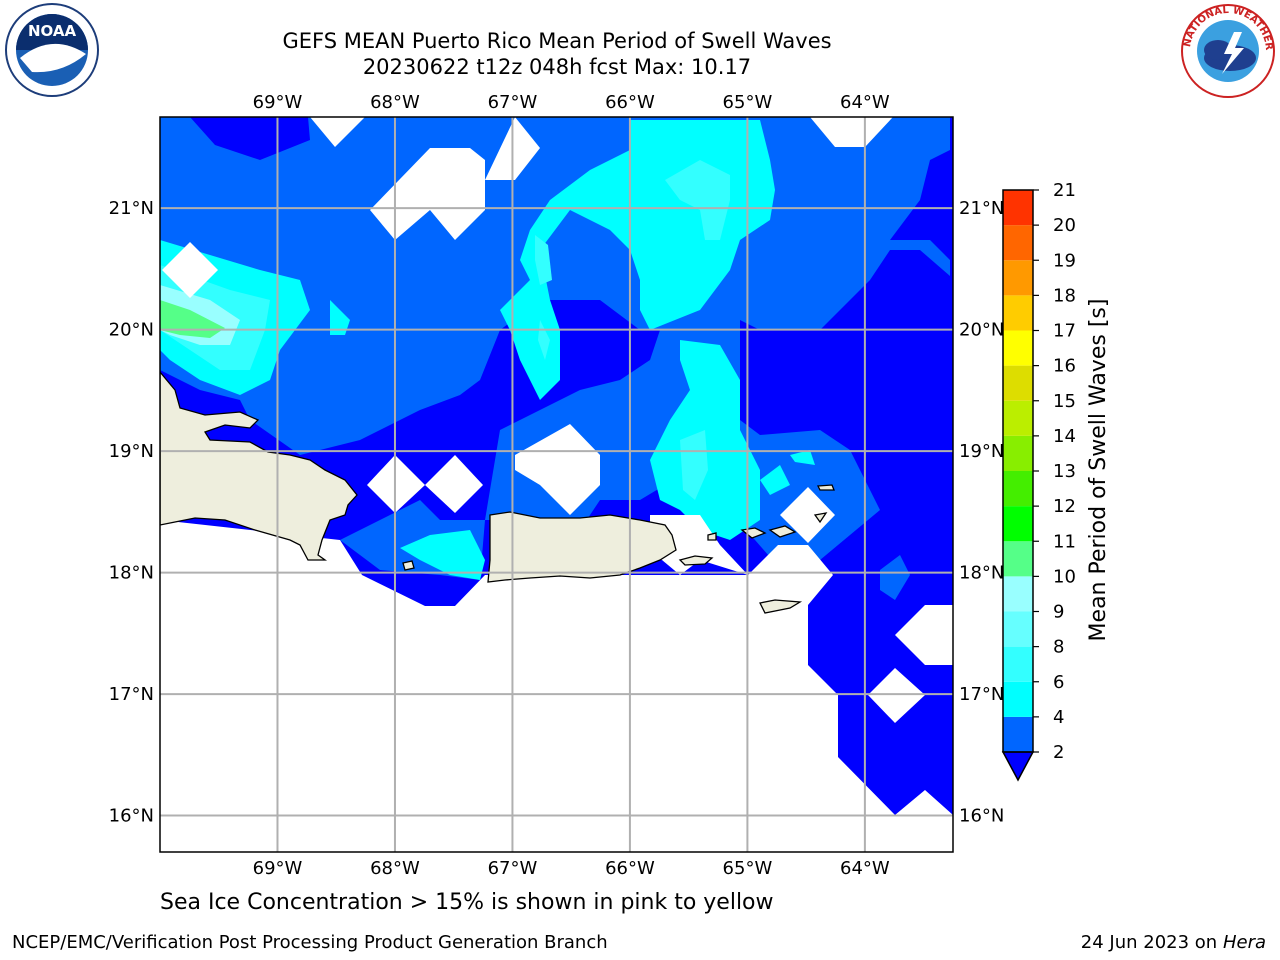  Describe the element at coordinates (712, 536) in the screenshot. I see `culebra-coast` at that location.